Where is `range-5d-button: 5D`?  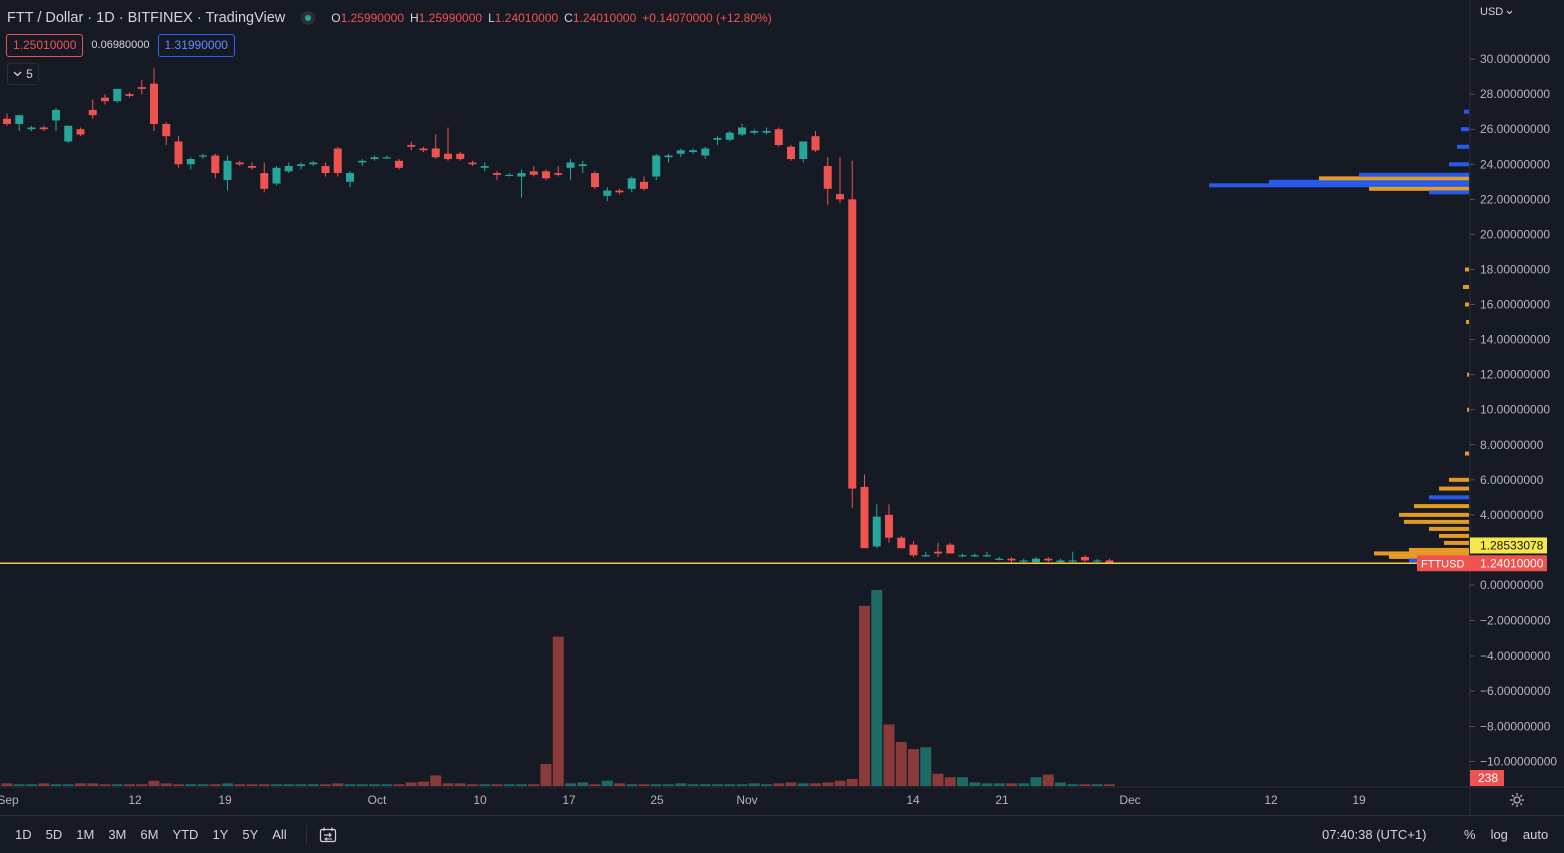 range-5d-button: 5D is located at coordinates (54, 834).